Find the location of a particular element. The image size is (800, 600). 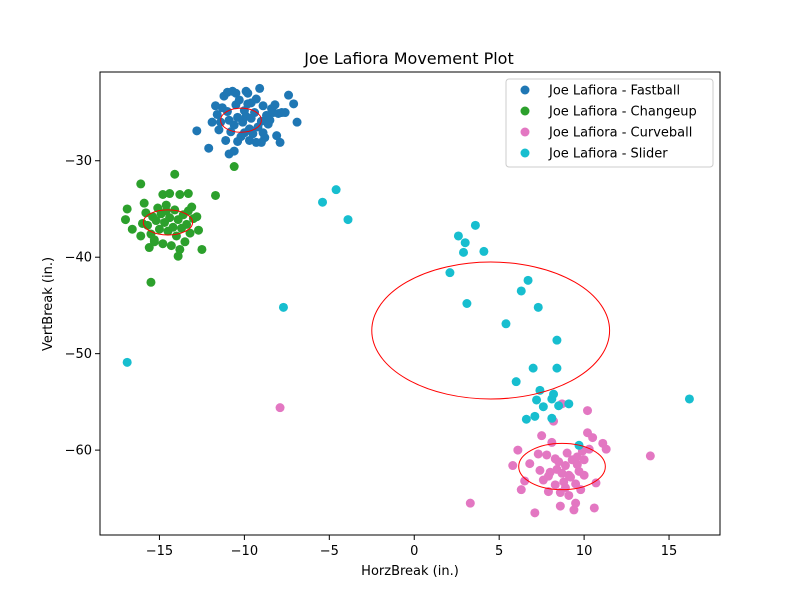

y-axis-ticks: −60 −50 −40 −30 is located at coordinates (82, 306).